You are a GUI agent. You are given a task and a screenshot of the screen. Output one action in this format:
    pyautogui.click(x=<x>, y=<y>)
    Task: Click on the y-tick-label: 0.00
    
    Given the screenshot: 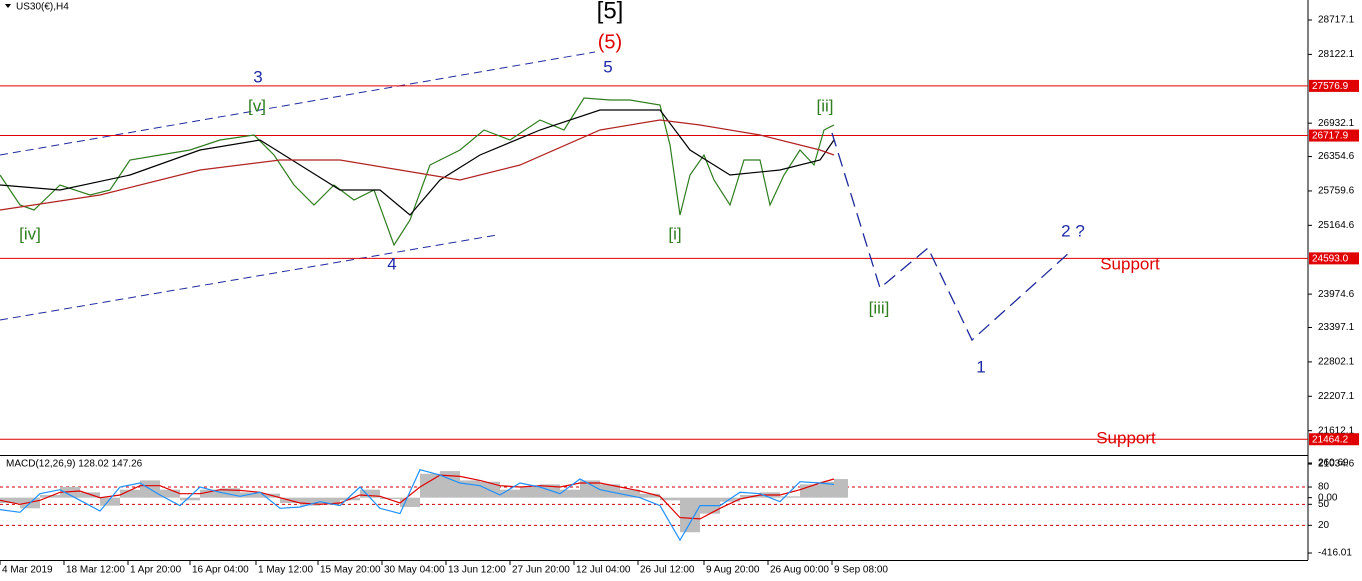 What is the action you would take?
    pyautogui.click(x=1328, y=497)
    